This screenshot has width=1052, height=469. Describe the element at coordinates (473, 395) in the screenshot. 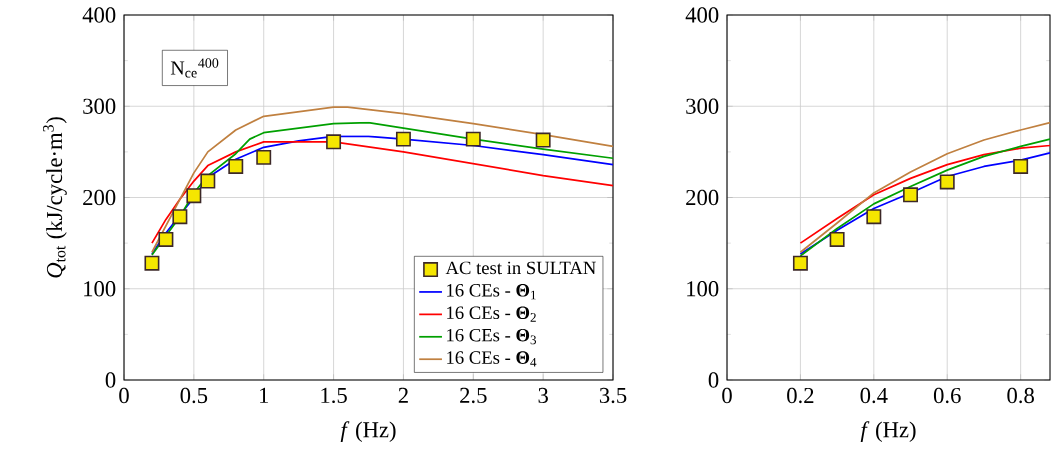

I see `x-tick-label: 2.5` at that location.